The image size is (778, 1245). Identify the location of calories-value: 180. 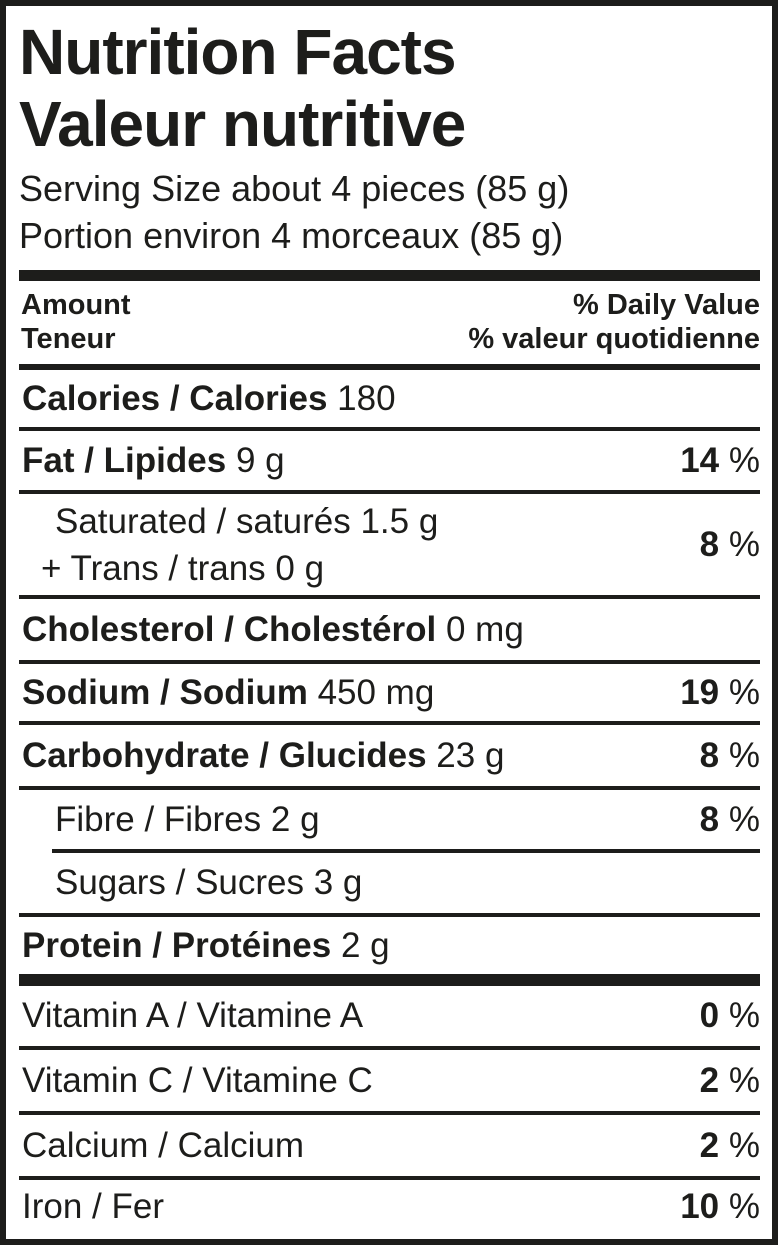
(366, 398).